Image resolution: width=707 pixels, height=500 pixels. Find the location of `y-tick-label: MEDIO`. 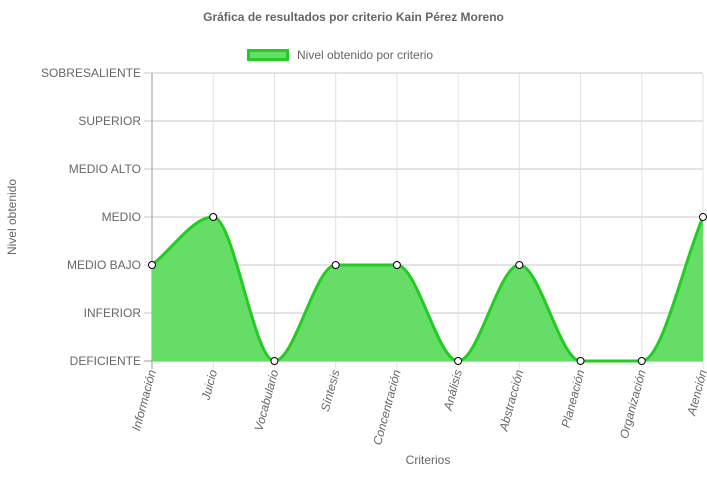

y-tick-label: MEDIO is located at coordinates (121, 217).